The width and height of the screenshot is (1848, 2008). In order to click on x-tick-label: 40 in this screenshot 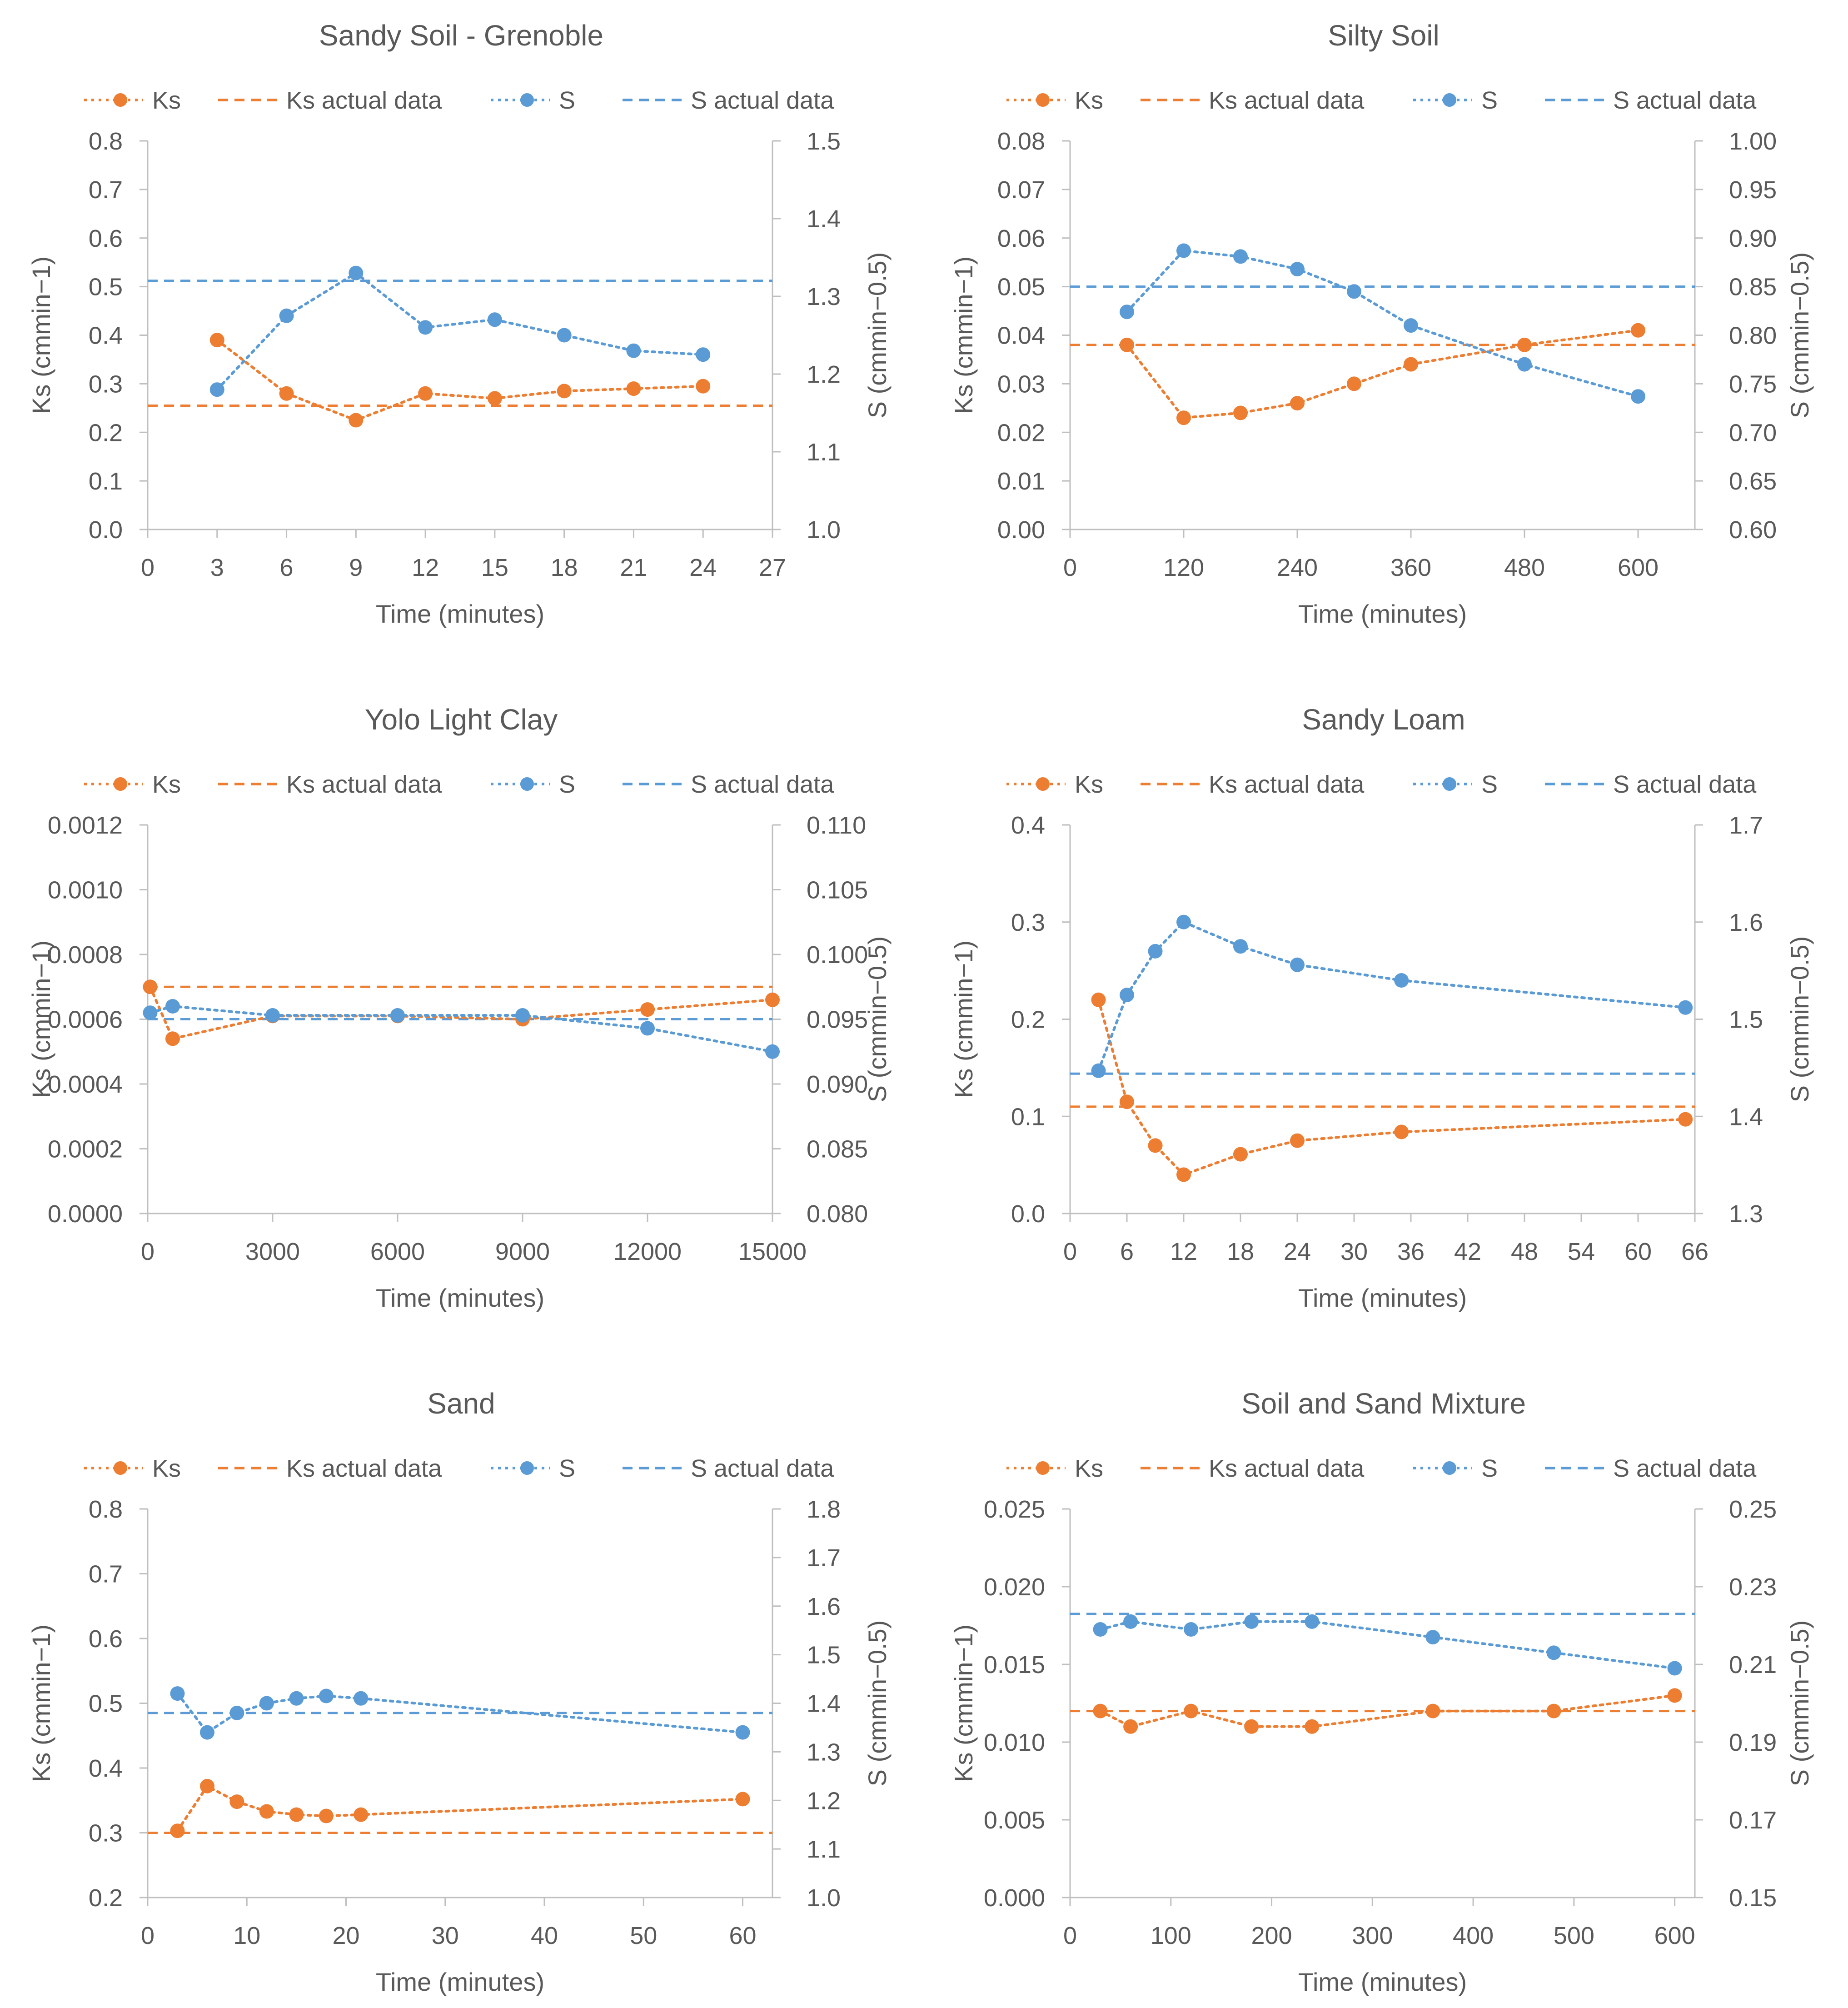, I will do `click(544, 1935)`.